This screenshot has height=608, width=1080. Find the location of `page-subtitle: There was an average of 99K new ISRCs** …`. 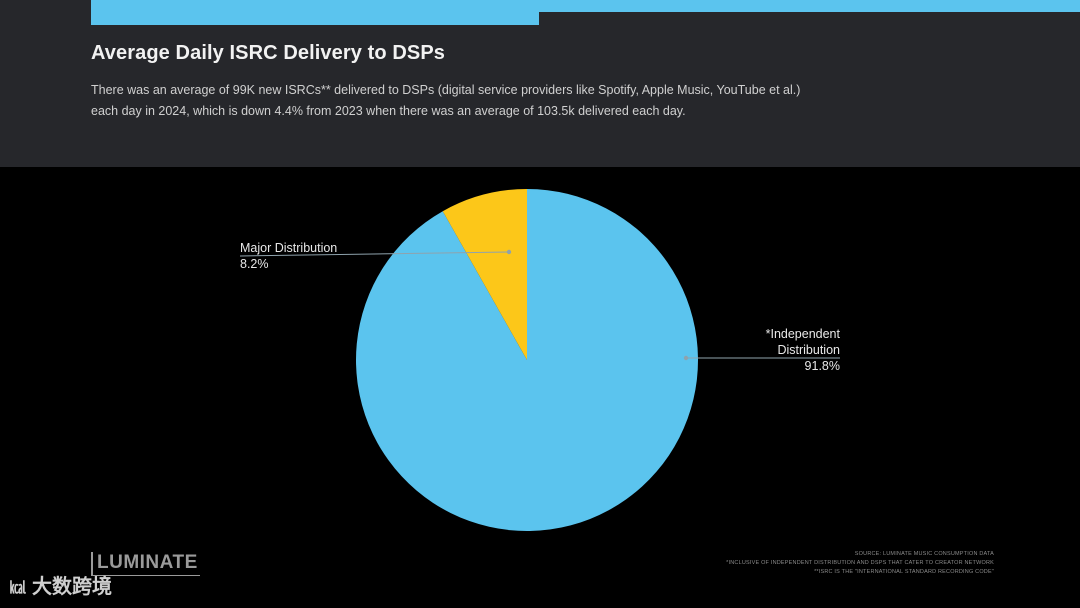

page-subtitle: There was an average of 99K new ISRCs** … is located at coordinates (471, 100).